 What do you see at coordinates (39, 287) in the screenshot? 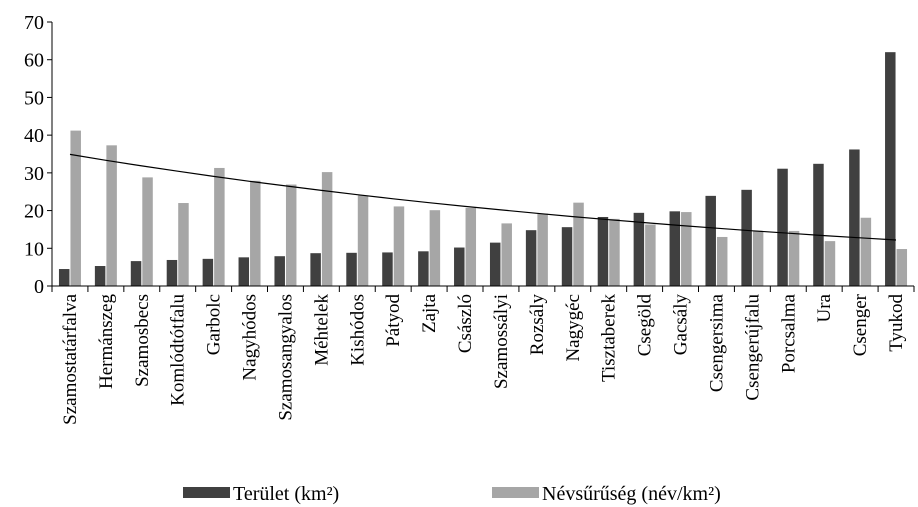
I see `y-tick-label: 0` at bounding box center [39, 287].